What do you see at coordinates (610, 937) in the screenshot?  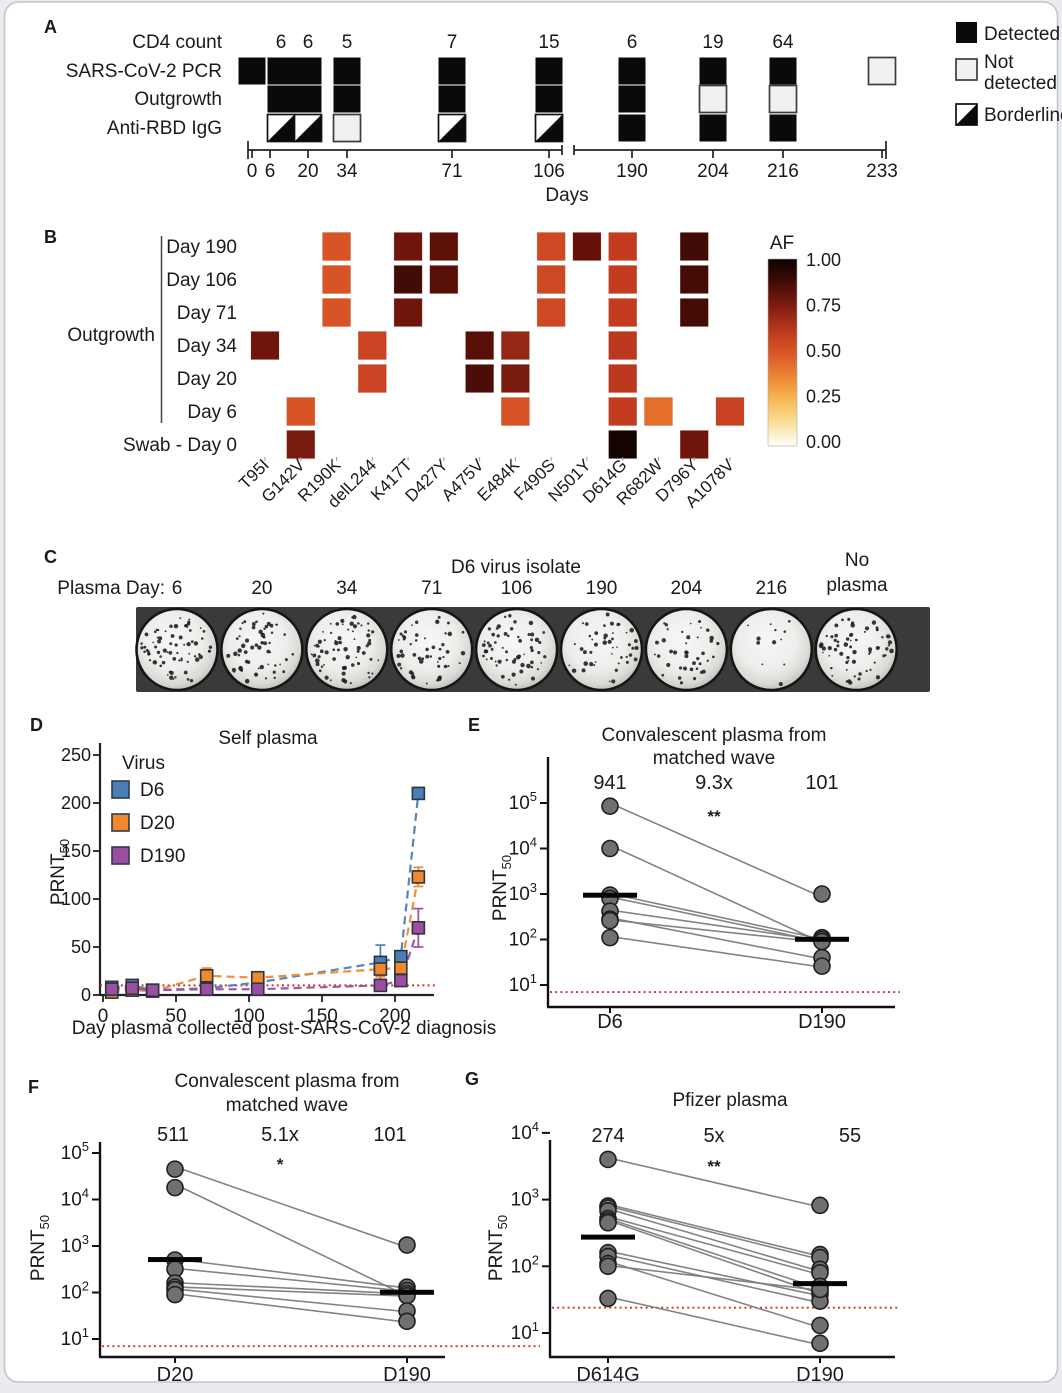 I see `data-point-left` at bounding box center [610, 937].